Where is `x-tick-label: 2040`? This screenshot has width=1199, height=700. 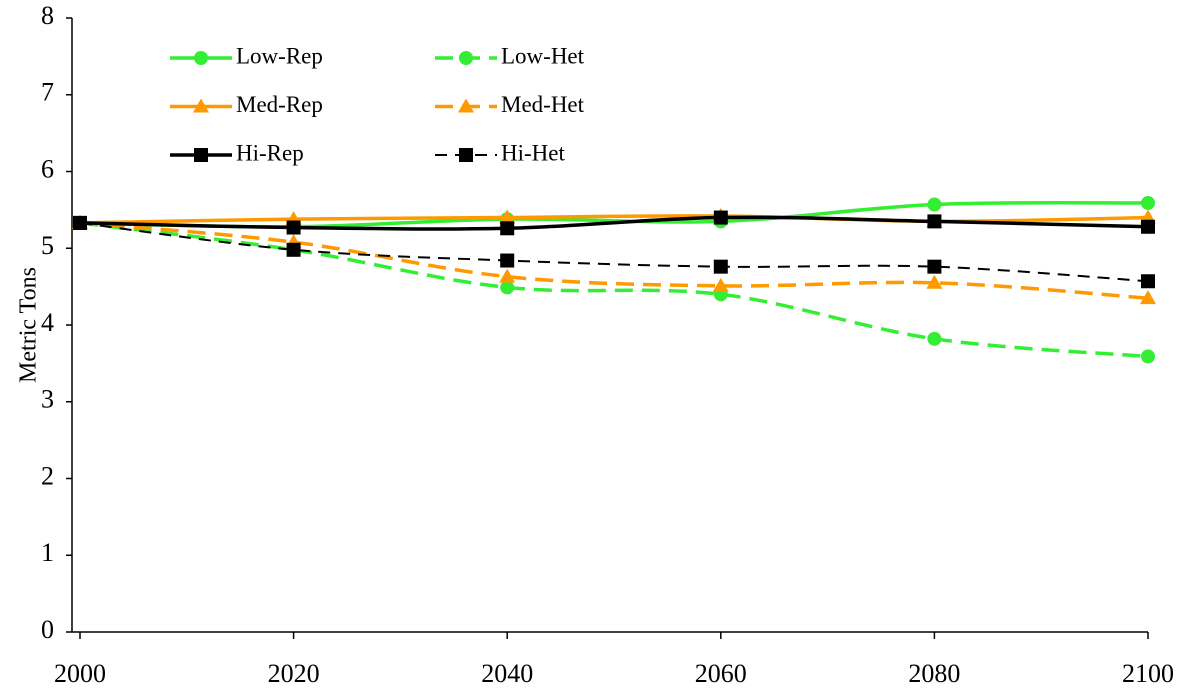 x-tick-label: 2040 is located at coordinates (507, 673).